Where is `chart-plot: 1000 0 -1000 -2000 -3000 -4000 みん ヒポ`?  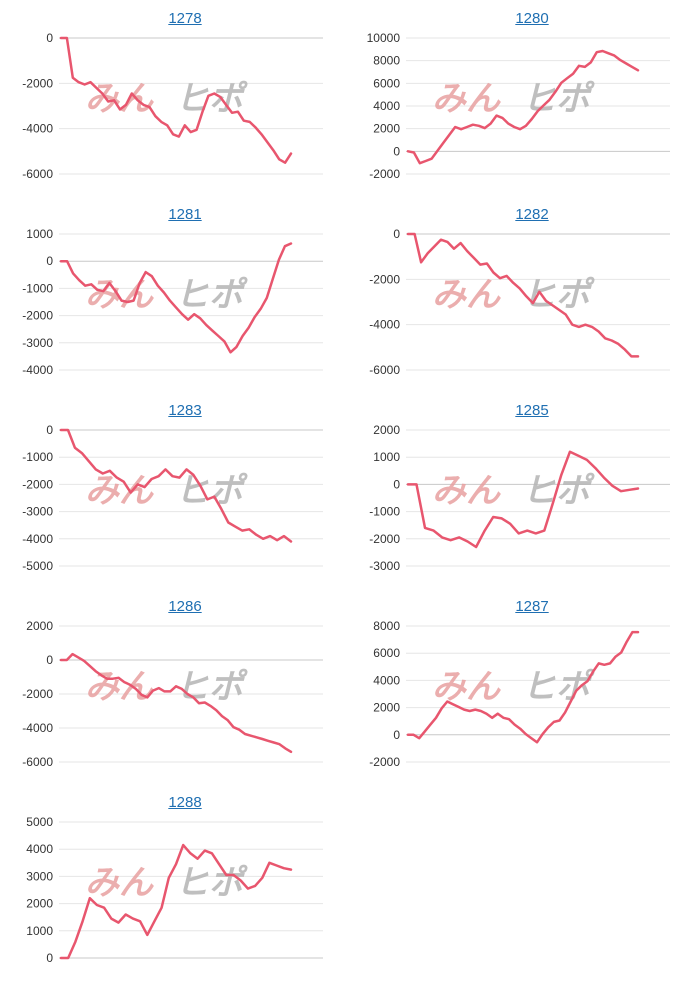 chart-plot: 1000 0 -1000 -2000 -3000 -4000 みん ヒポ is located at coordinates (172, 302).